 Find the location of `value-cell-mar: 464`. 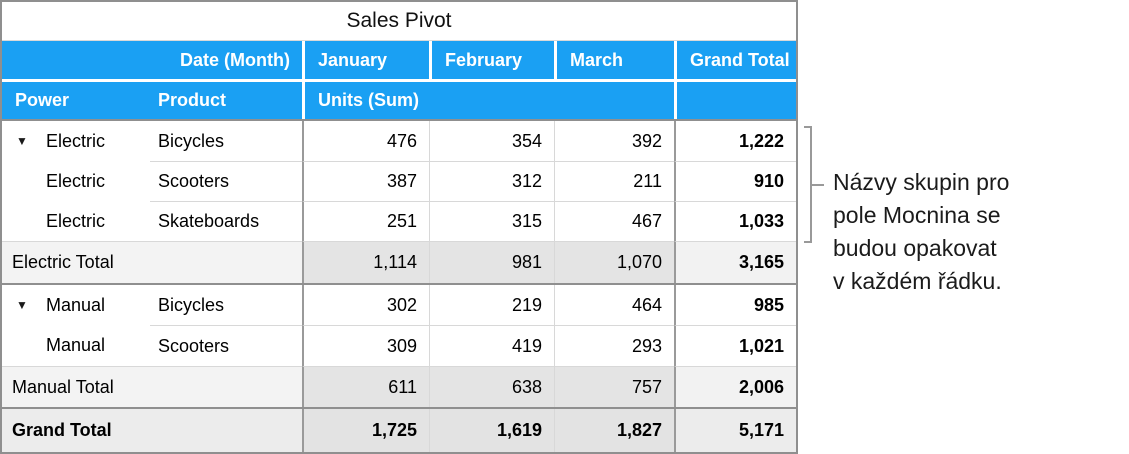

value-cell-mar: 464 is located at coordinates (614, 305).